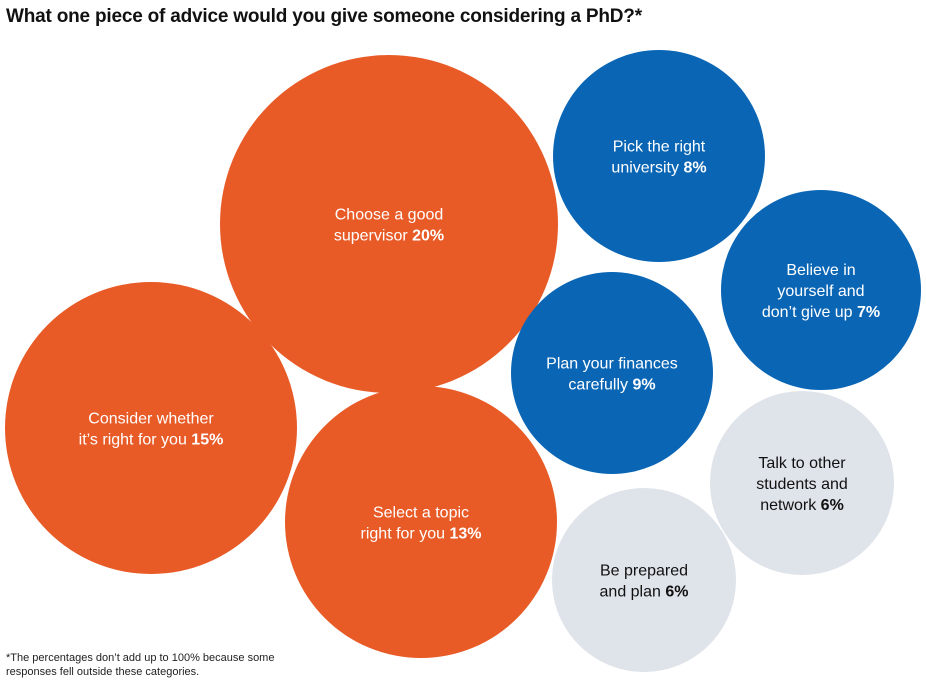  I want to click on bubble-label: Pick the right university 8%, so click(658, 158).